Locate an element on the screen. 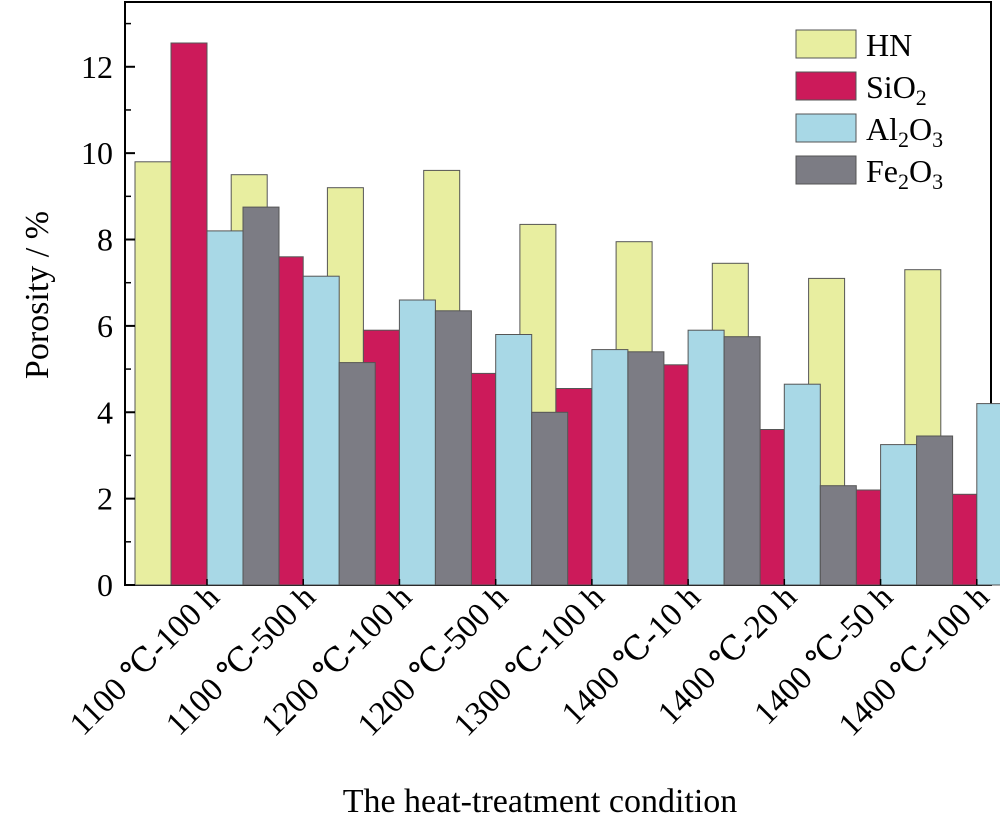  y-tick-label: 8 is located at coordinates (105, 240).